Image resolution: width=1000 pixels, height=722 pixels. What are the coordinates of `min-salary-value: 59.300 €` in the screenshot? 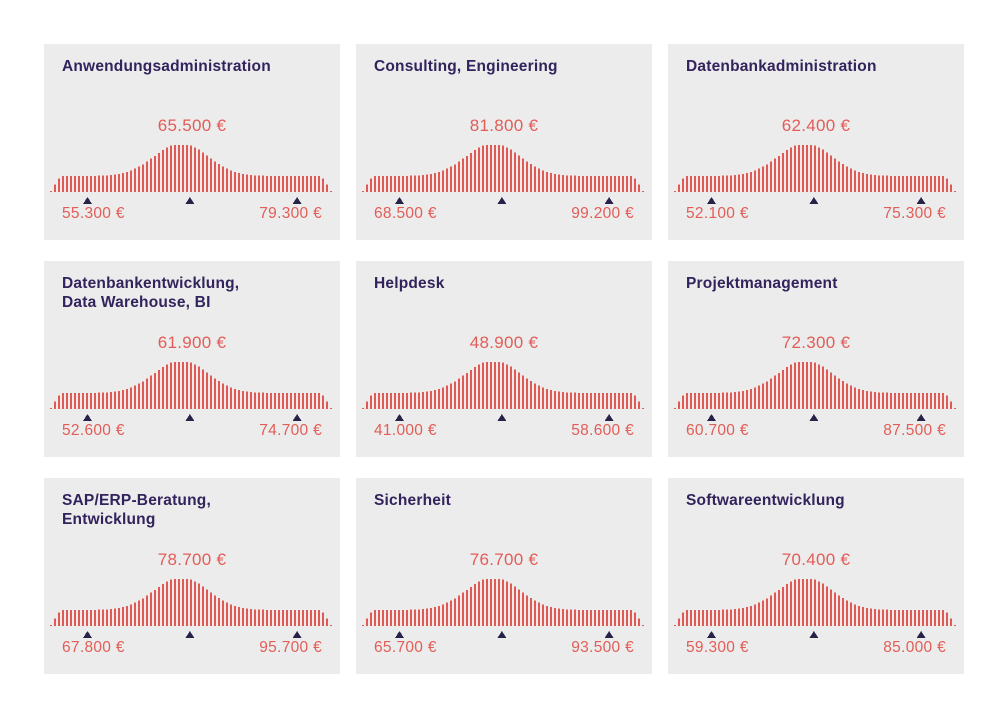 It's located at (717, 647).